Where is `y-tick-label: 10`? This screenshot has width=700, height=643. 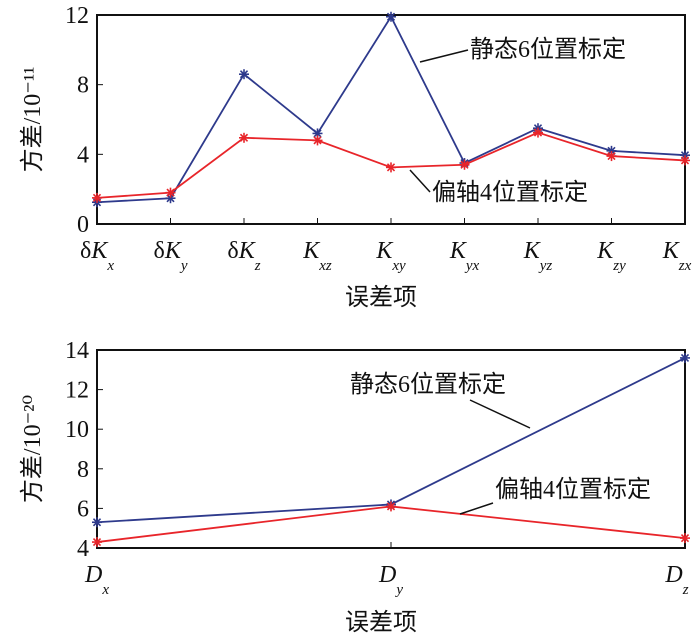
y-tick-label: 10 is located at coordinates (77, 430).